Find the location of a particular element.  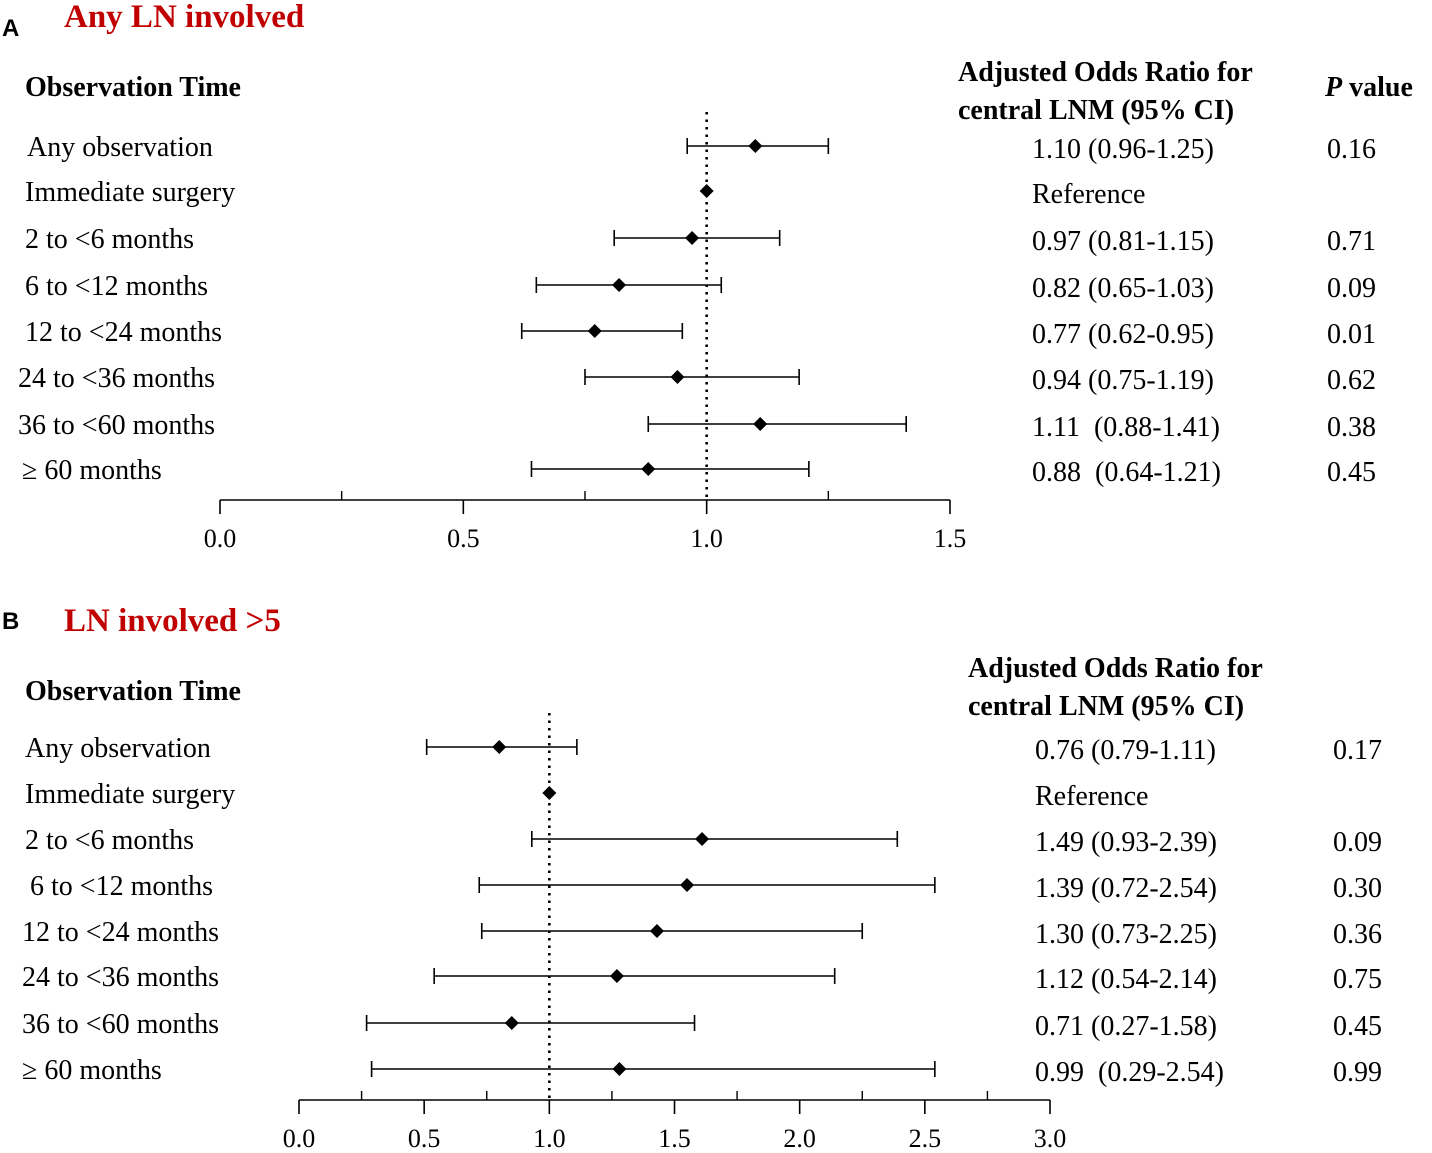

panel-b-title: LN involved >5 is located at coordinates (172, 621).